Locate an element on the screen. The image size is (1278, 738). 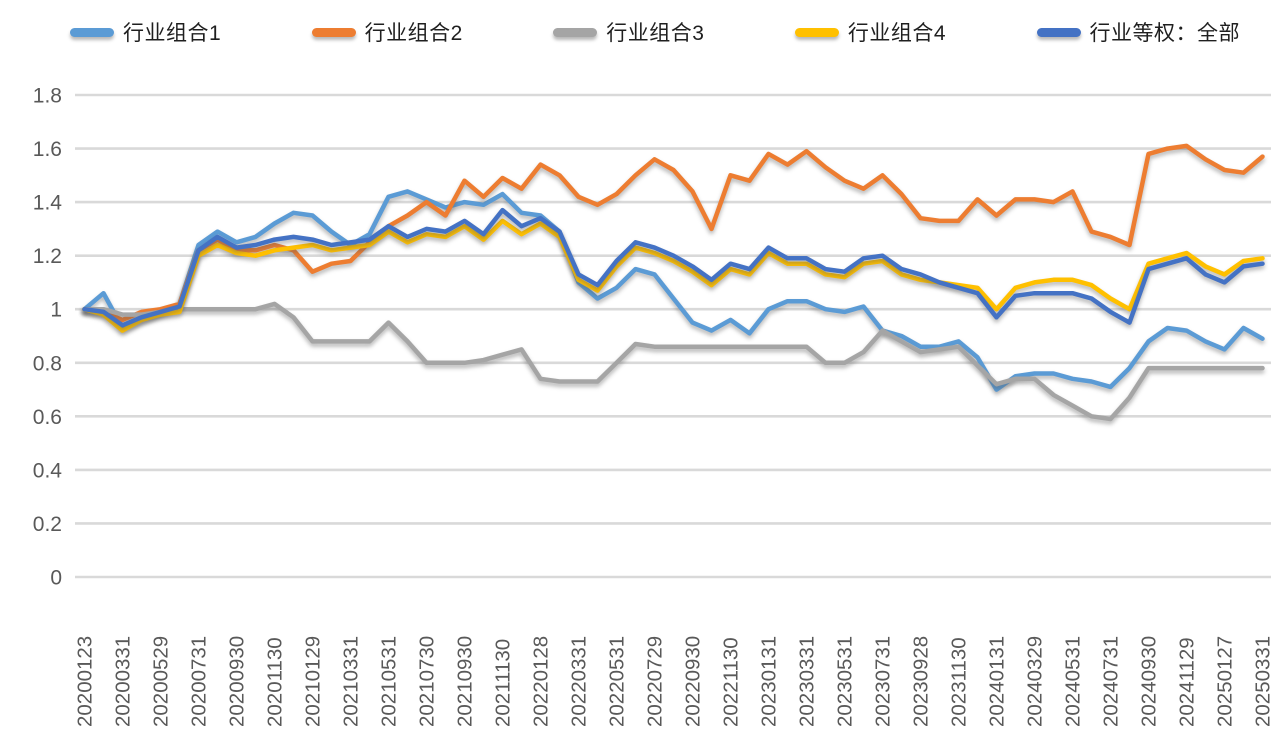
legend: 行业组合1 行业组合2 行业组合3 行业组合4 行业等权：全部 is located at coordinates (655, 32).